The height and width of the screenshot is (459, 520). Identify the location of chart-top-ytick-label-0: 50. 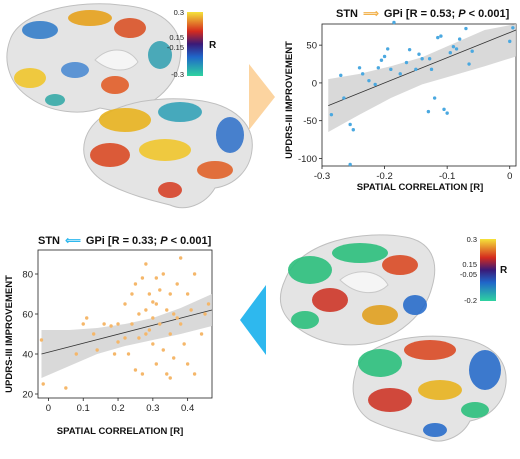
(311, 46).